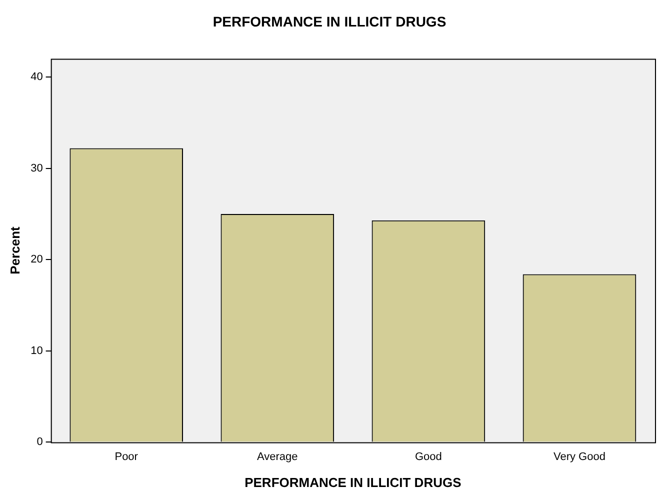 The height and width of the screenshot is (499, 660). What do you see at coordinates (353, 482) in the screenshot?
I see `x-axis-title: PERFORMANCE IN ILLICIT DRUGS` at bounding box center [353, 482].